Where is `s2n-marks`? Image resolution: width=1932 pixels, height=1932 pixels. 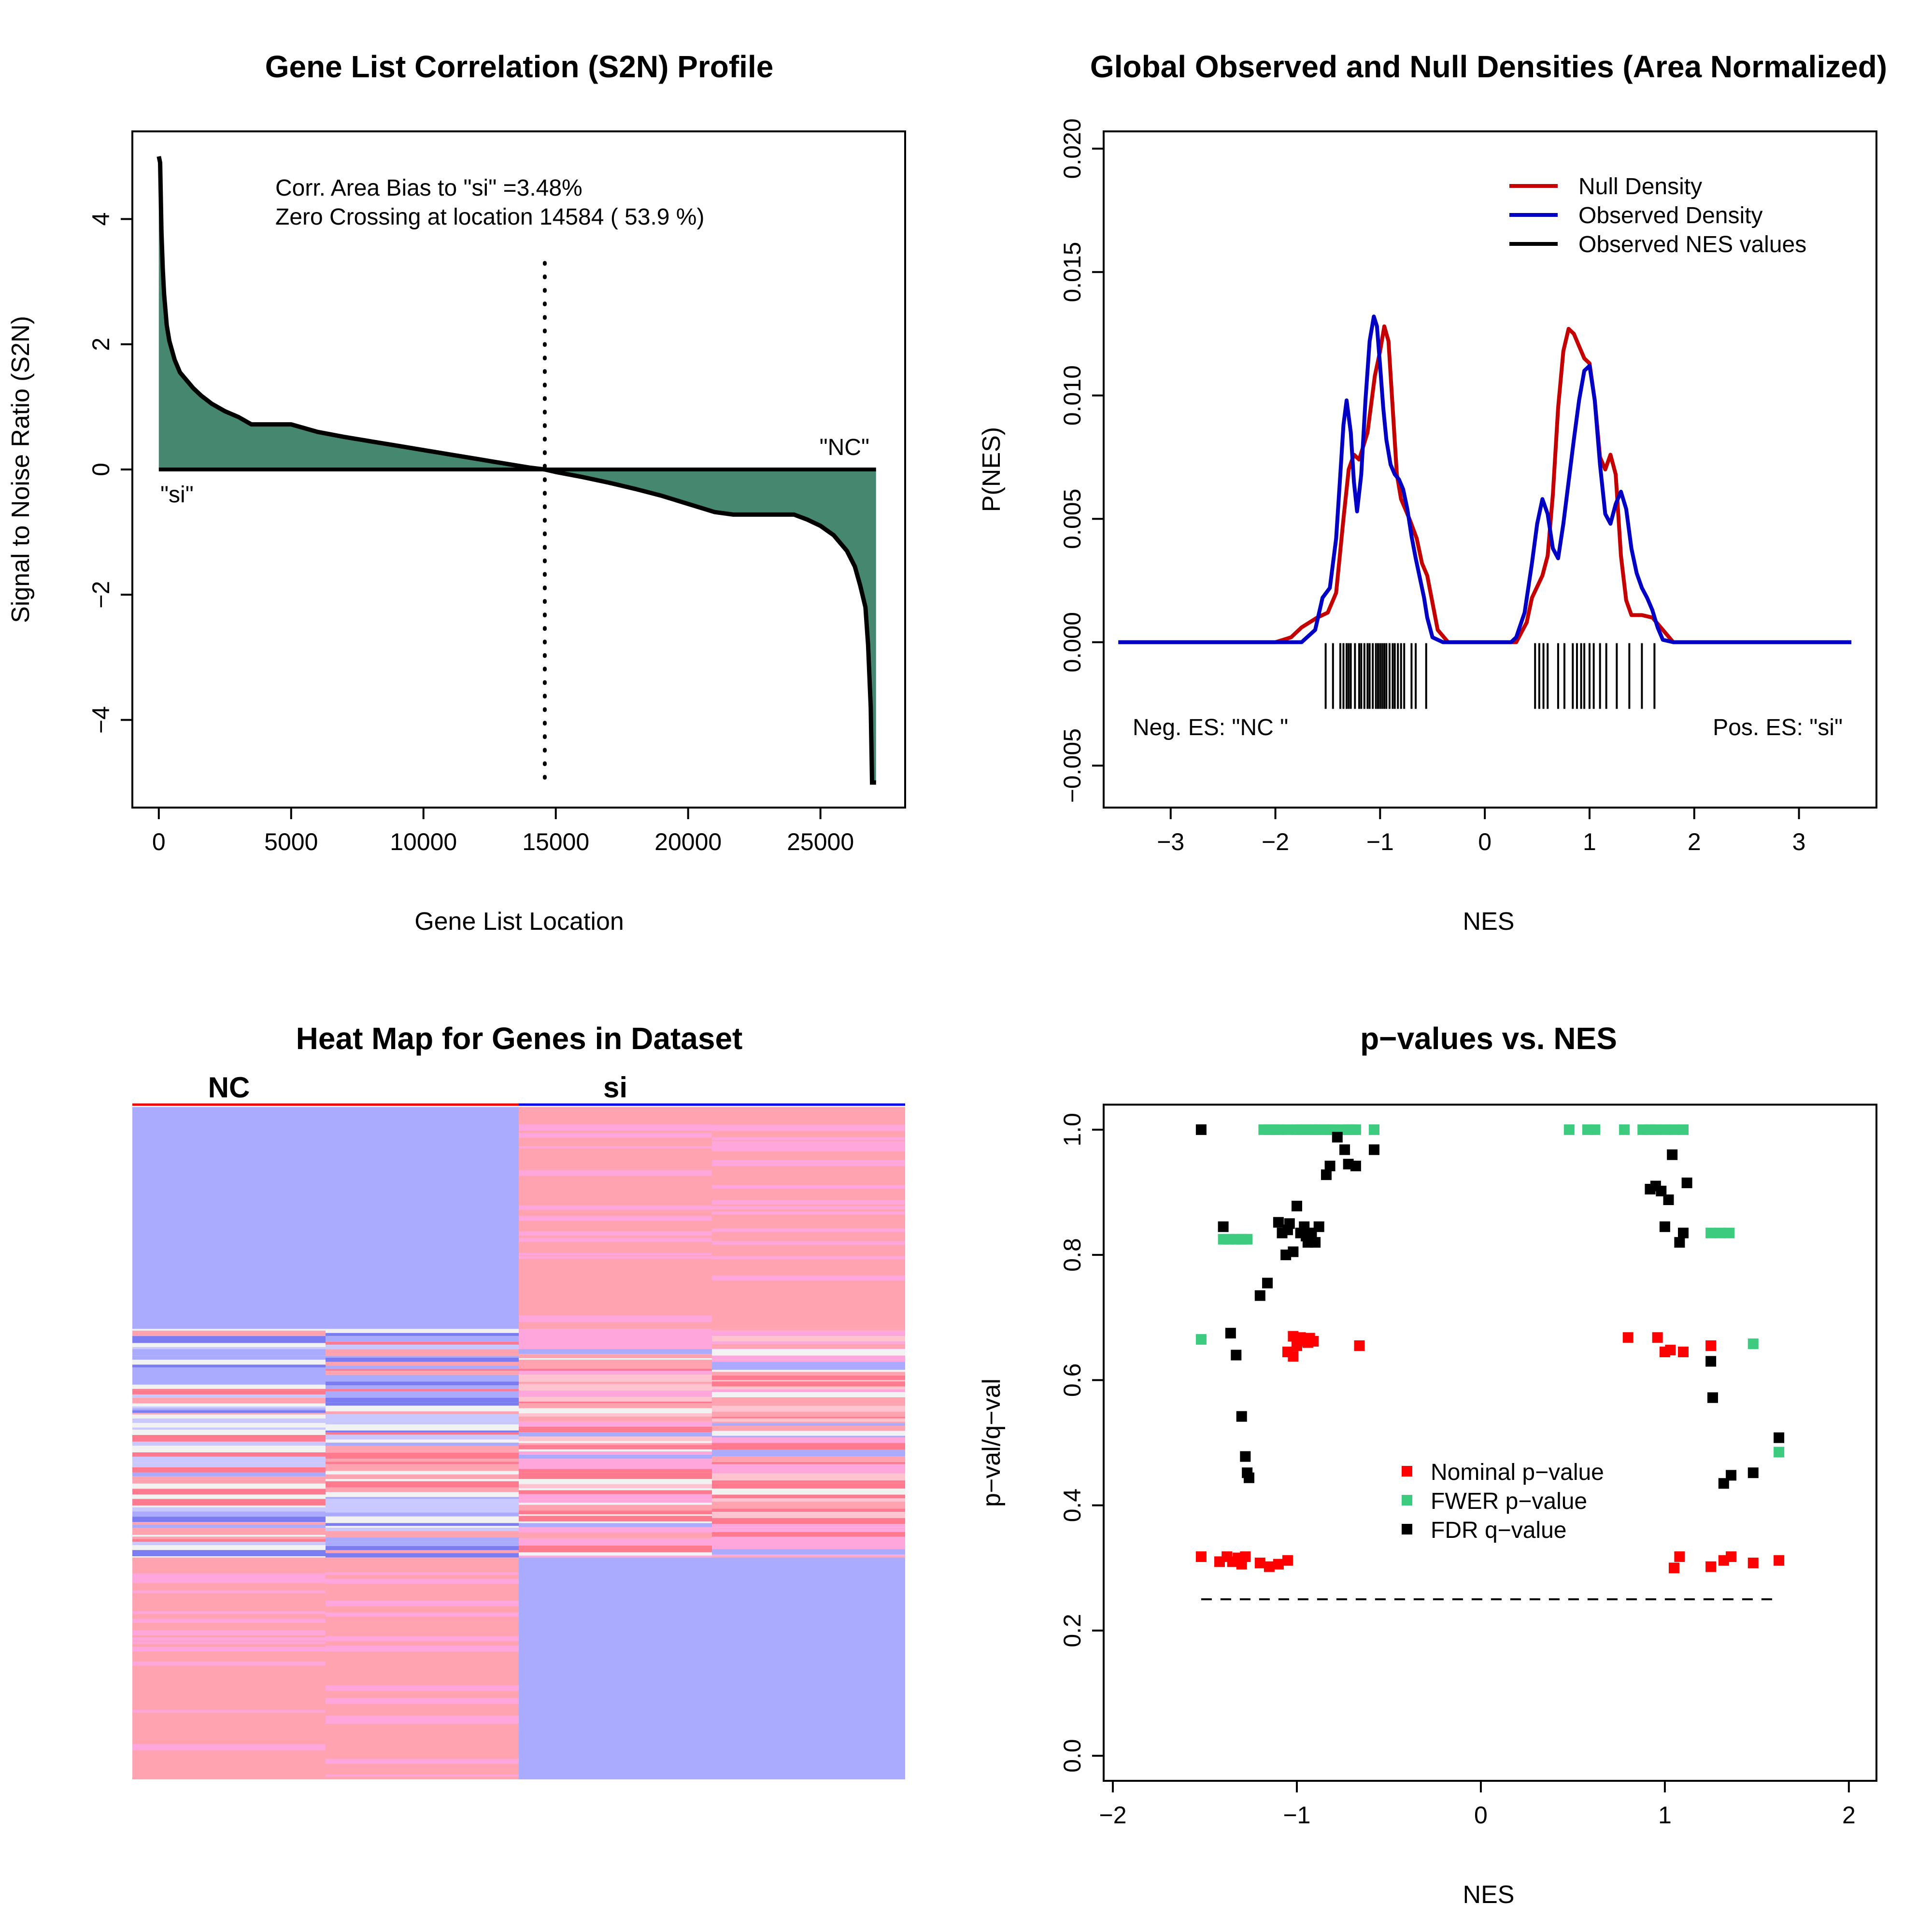
s2n-marks is located at coordinates (516, 470).